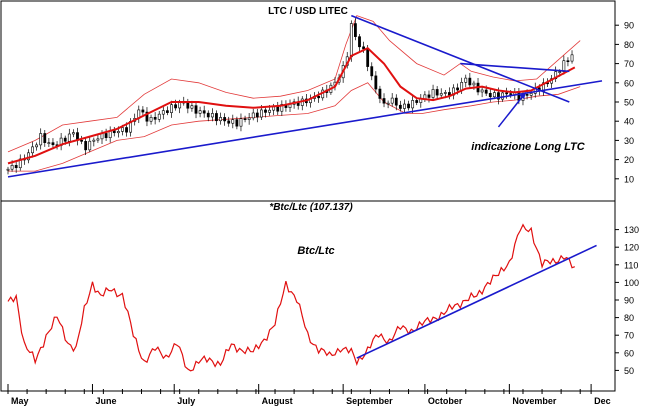  What do you see at coordinates (629, 122) in the screenshot?
I see `price-y-tick-label: 40` at bounding box center [629, 122].